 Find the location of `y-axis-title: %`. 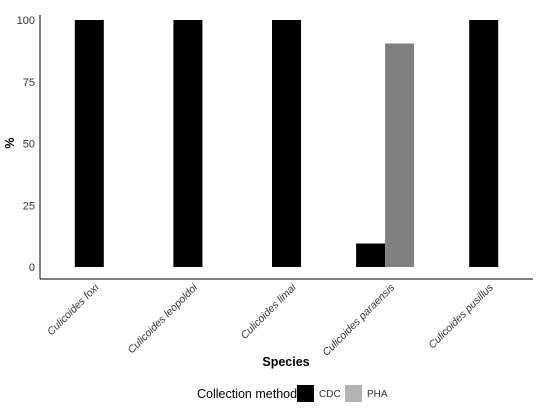

y-axis-title: % is located at coordinates (10, 142).